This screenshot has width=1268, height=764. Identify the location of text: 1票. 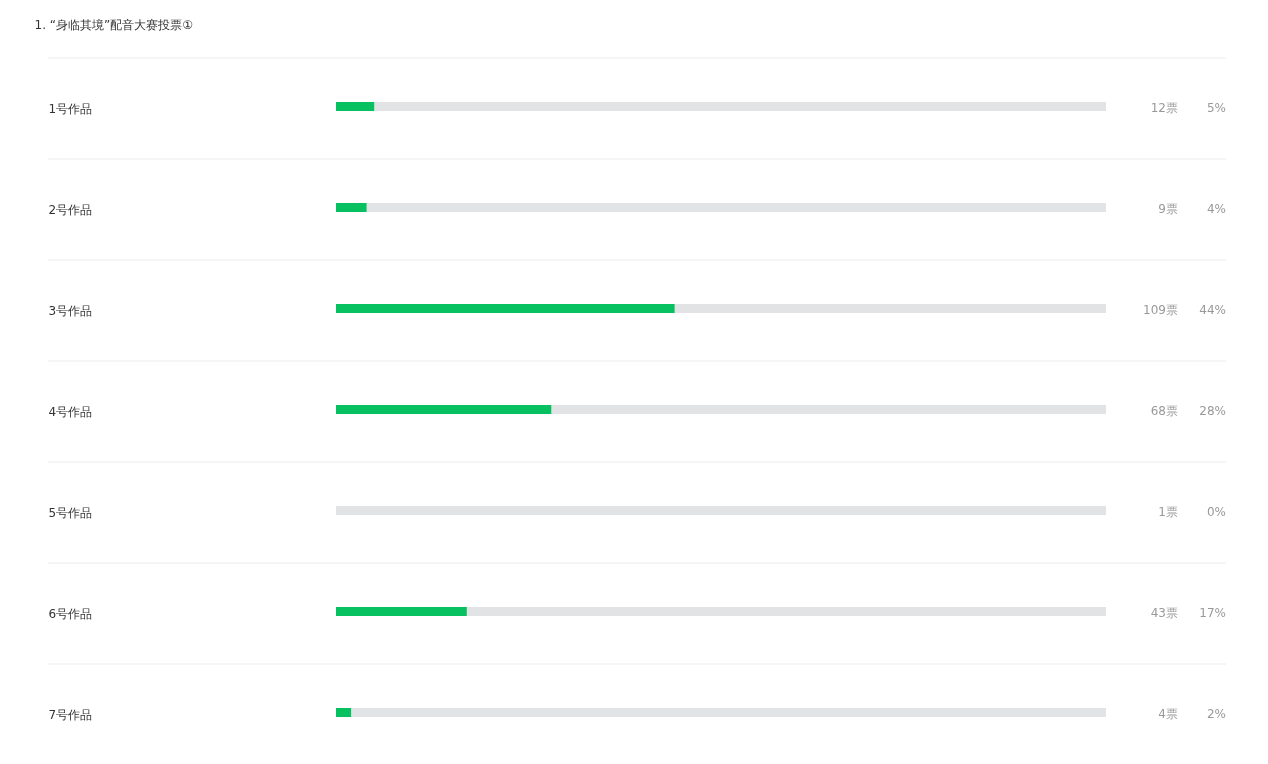
(1168, 511).